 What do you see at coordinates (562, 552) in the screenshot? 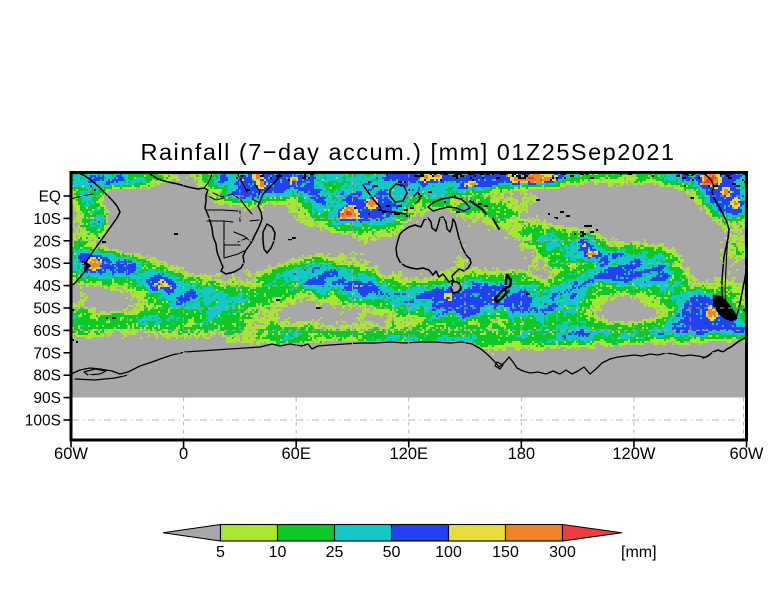
I see `svg-text: 300` at bounding box center [562, 552].